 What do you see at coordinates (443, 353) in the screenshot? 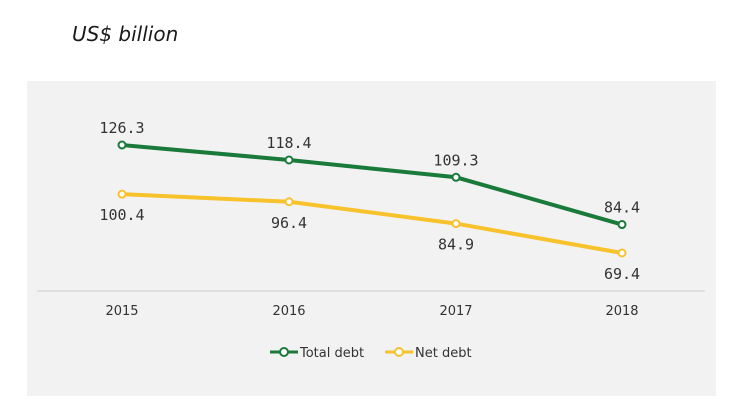
I see `legend-label-net-debt: Net debt` at bounding box center [443, 353].